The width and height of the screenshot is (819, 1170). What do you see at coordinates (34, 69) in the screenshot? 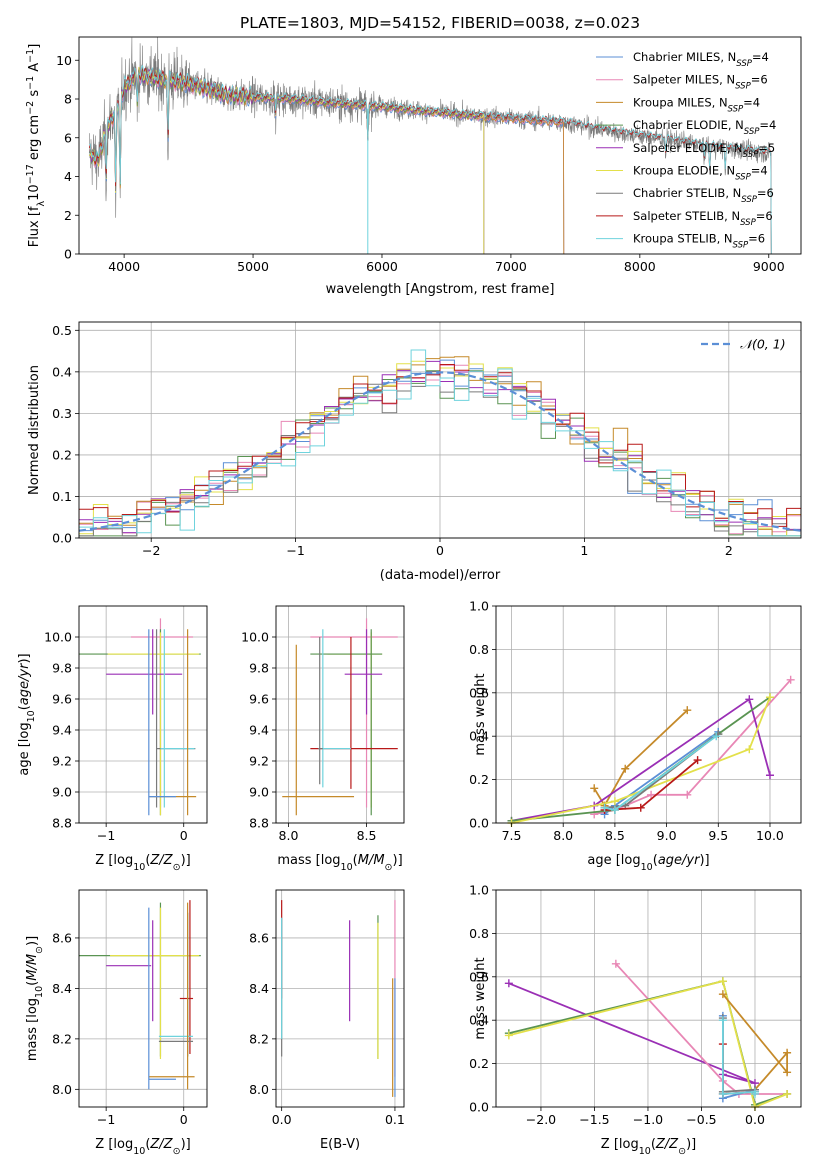
I see `label-part: A` at bounding box center [34, 69].